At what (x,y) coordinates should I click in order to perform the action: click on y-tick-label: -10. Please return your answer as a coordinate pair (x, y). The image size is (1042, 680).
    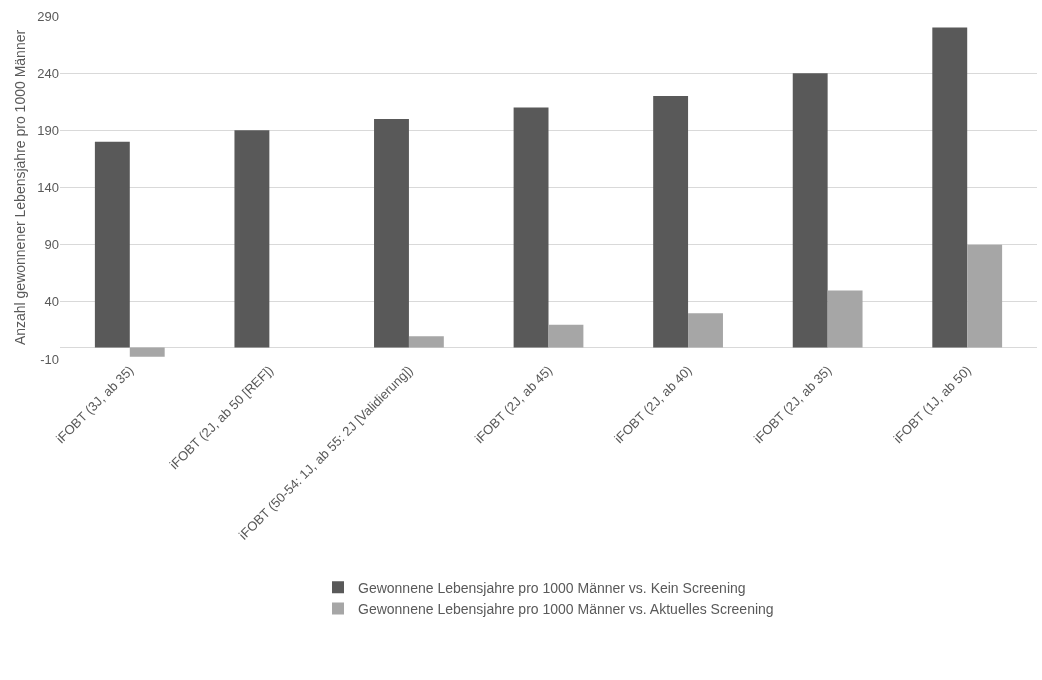
    Looking at the image, I should click on (49, 359).